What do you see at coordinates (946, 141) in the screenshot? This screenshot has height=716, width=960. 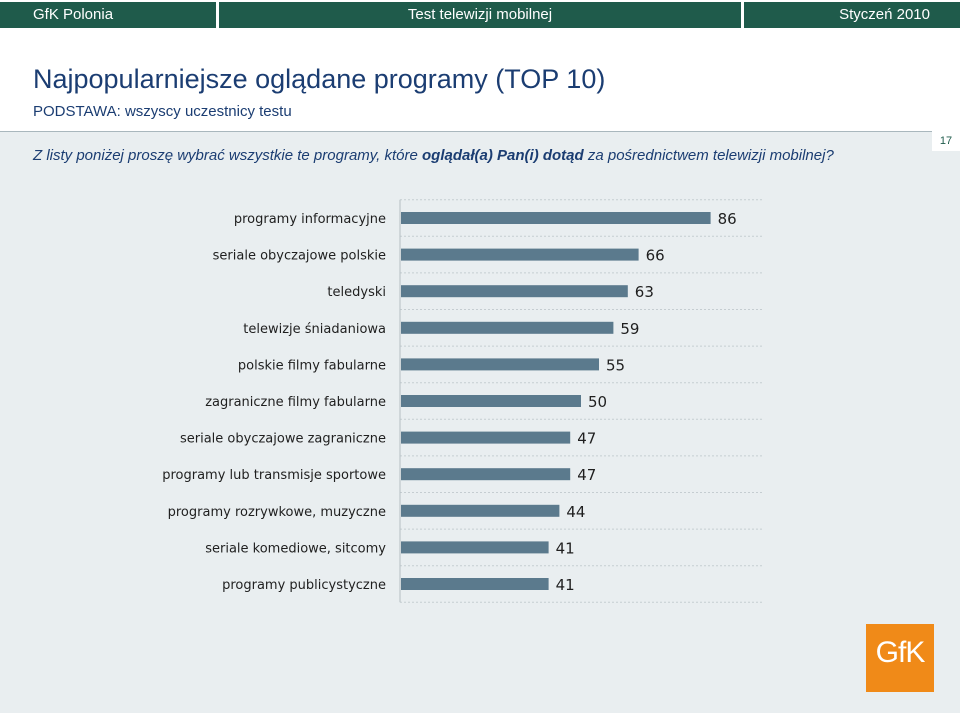 I see `page-number: 17` at bounding box center [946, 141].